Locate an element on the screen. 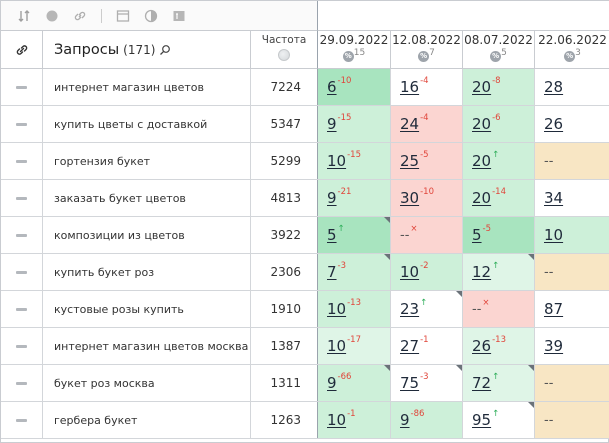 The width and height of the screenshot is (609, 443). position-cell: 20 -6 is located at coordinates (498, 124).